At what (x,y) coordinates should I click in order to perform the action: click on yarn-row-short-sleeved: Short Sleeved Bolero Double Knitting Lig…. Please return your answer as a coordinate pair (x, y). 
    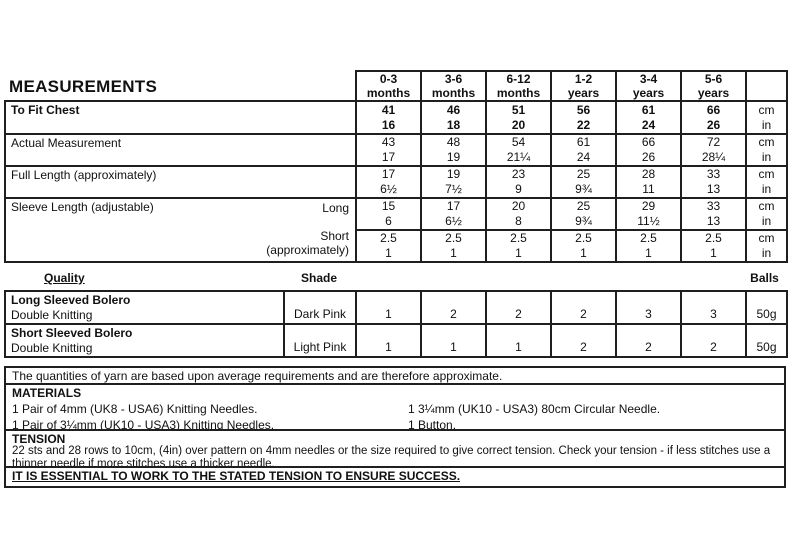
    Looking at the image, I should click on (396, 340).